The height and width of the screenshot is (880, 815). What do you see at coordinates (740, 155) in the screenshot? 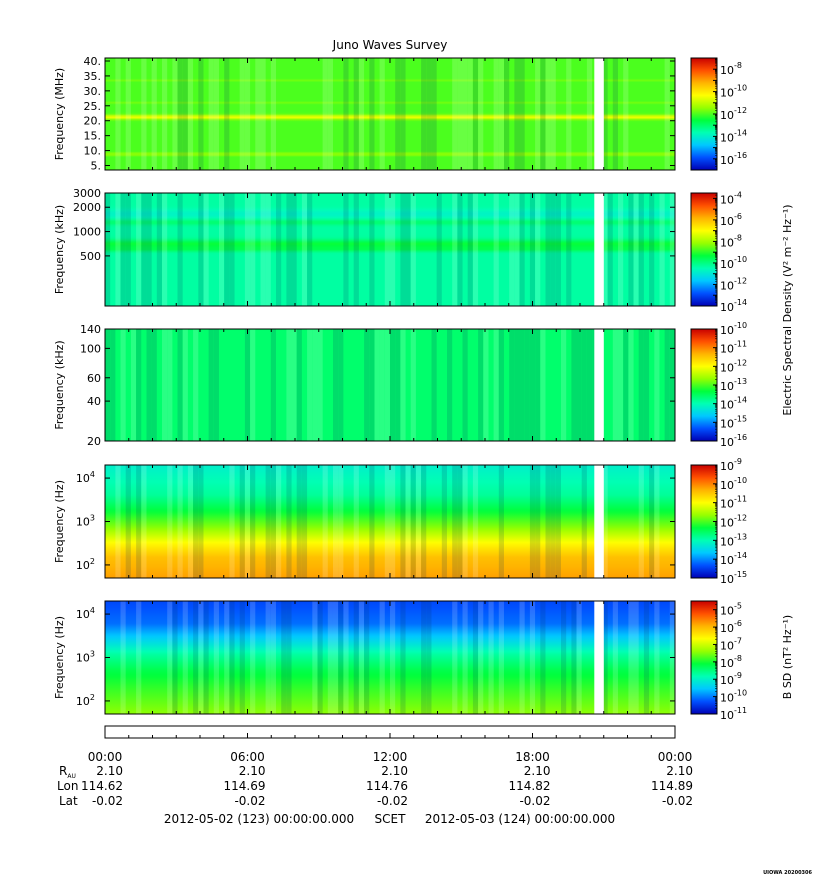
I see `colorbar-tick-exponent: -16` at bounding box center [740, 155].